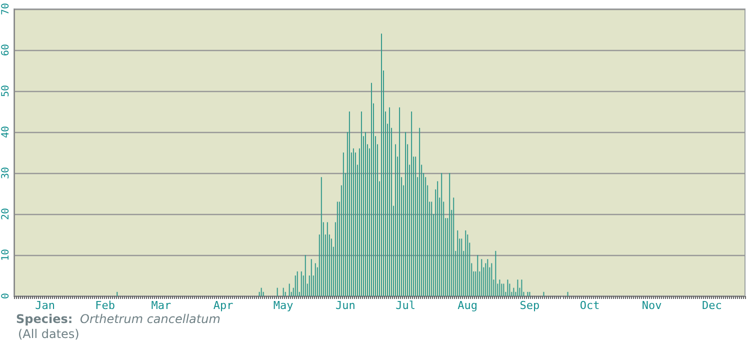  Describe the element at coordinates (6, 50) in the screenshot. I see `y-tick-label: 60` at that location.